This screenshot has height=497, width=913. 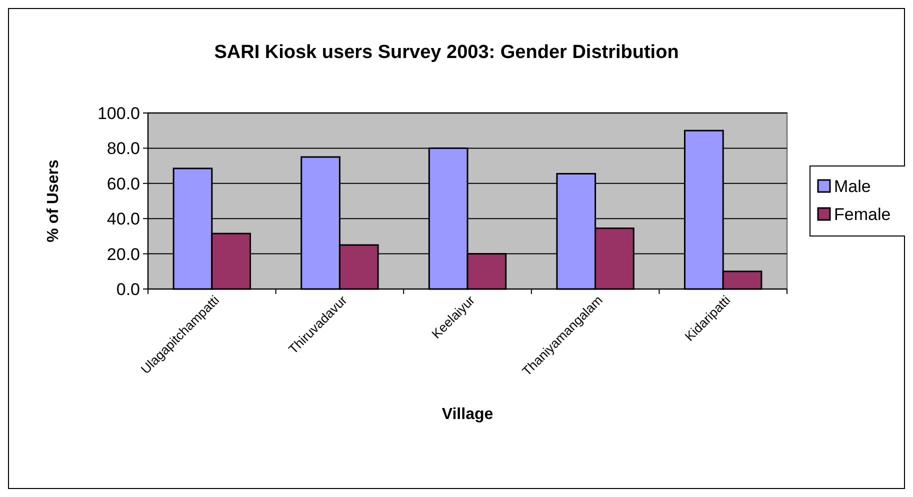 I want to click on y-tick-label: 40.0, so click(x=123, y=219).